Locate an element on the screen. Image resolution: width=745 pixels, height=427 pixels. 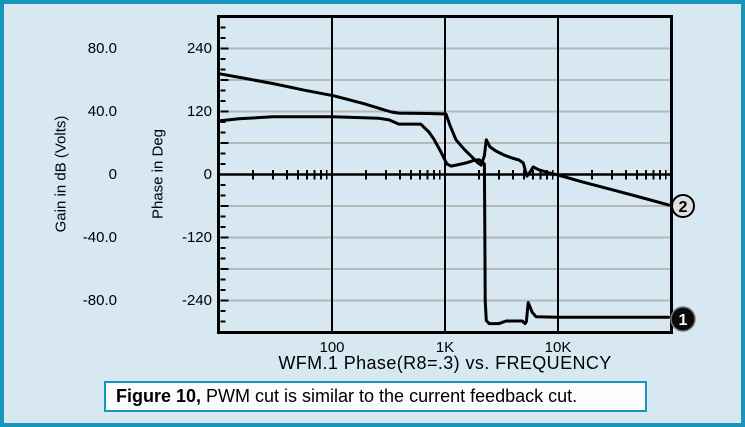
frequency-tick-label: 100 is located at coordinates (332, 347).